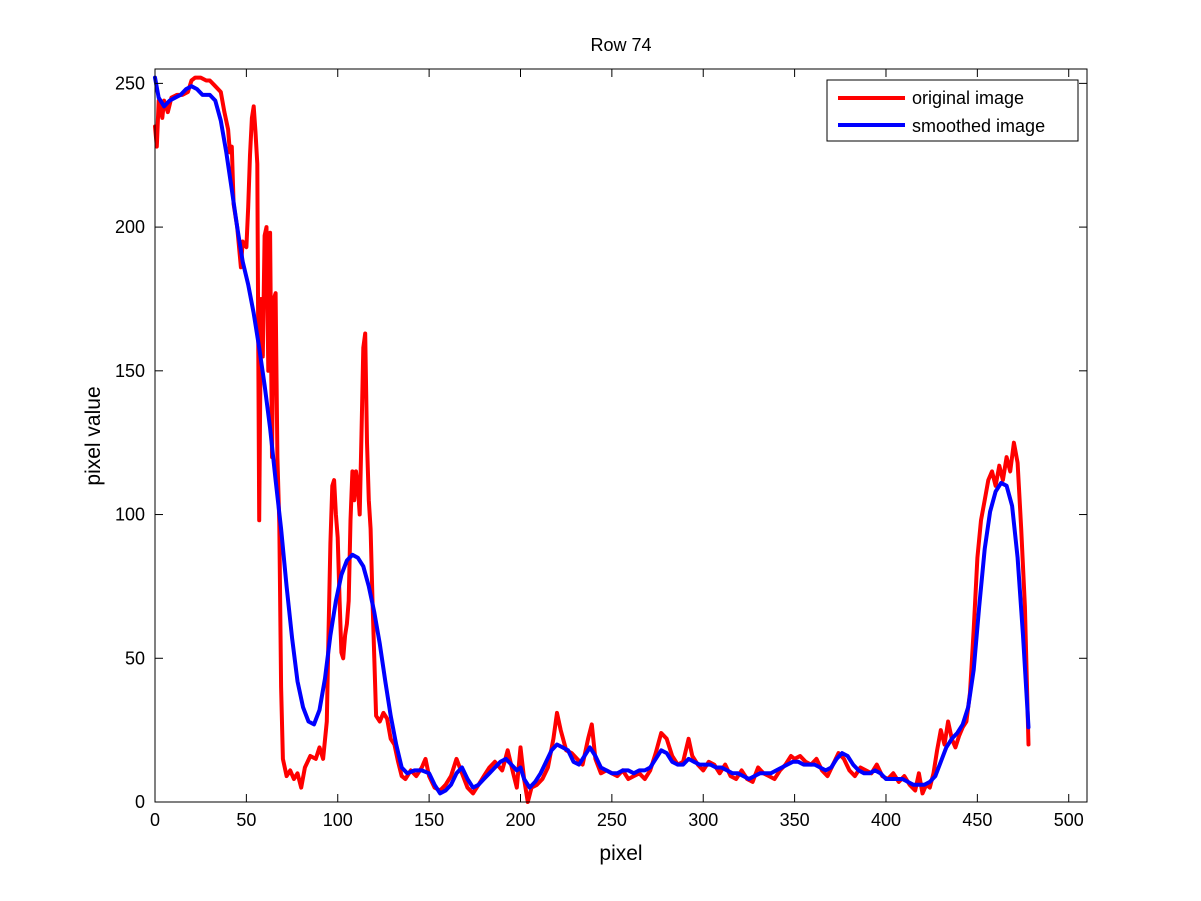 The image size is (1201, 901). Describe the element at coordinates (978, 126) in the screenshot. I see `legend-label-smoothed: smoothed image` at that location.